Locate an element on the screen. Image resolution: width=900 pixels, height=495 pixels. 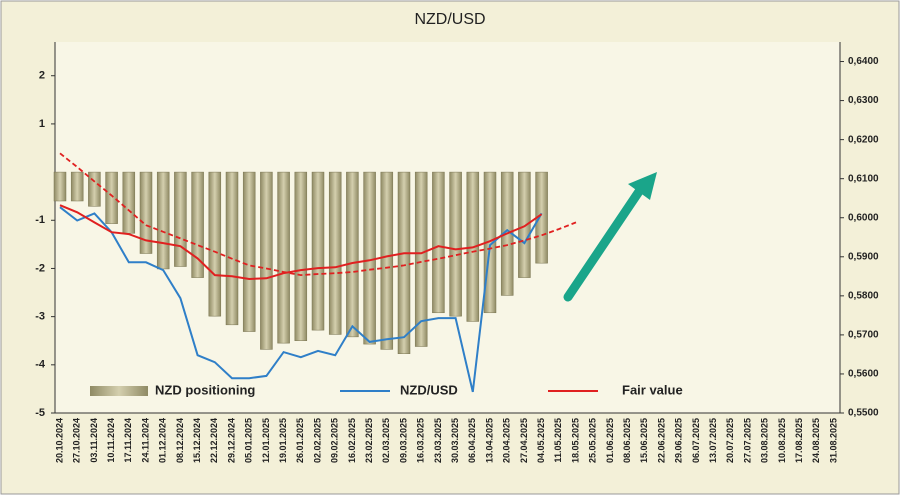
x-tick-label: 27.04.2025 is located at coordinates (524, 440).